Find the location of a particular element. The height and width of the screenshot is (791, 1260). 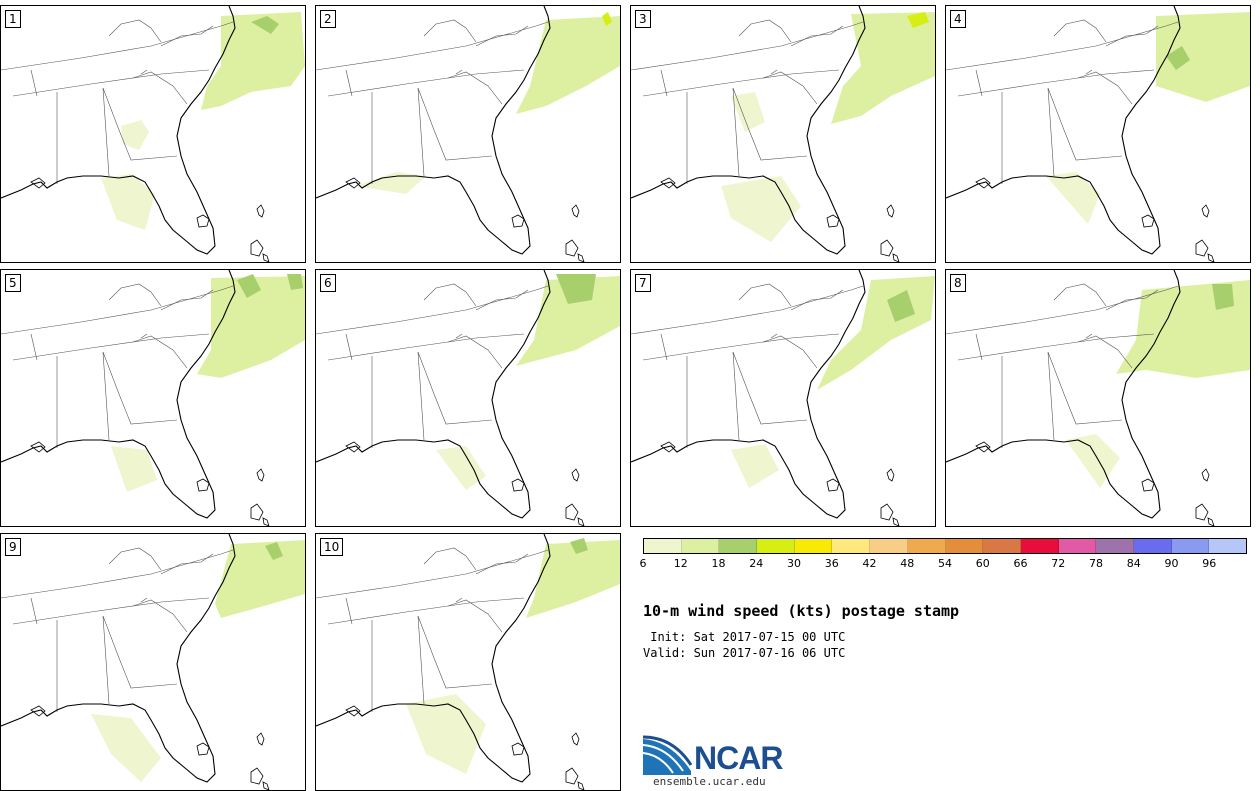

colorbar-tick-label: 30 is located at coordinates (794, 563).